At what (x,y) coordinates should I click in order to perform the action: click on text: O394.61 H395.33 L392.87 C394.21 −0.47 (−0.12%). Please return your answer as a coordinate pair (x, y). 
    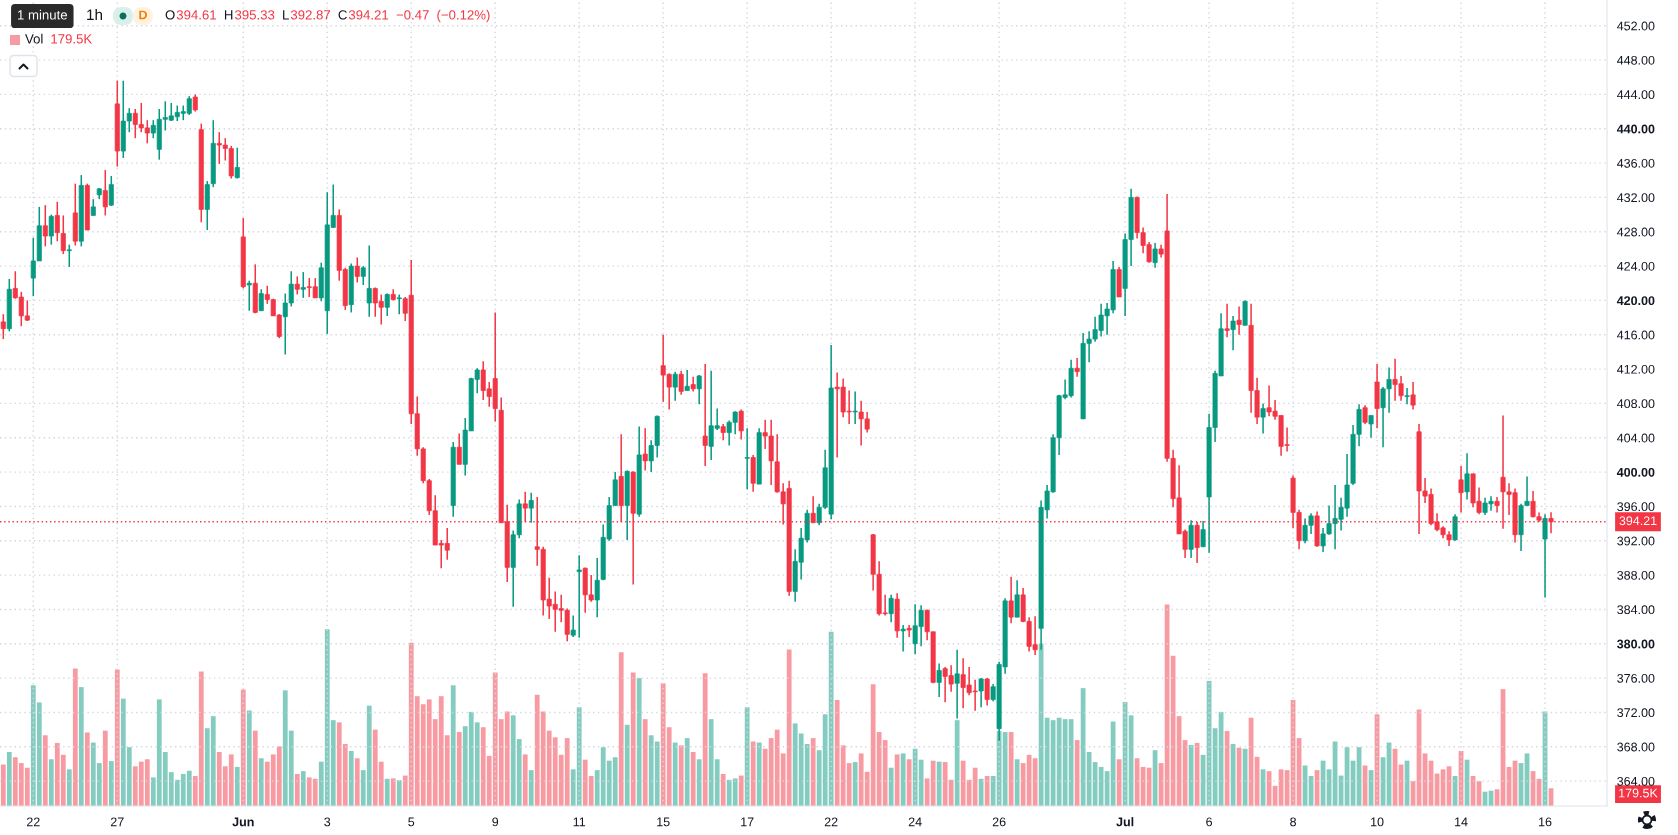
    Looking at the image, I should click on (327, 16).